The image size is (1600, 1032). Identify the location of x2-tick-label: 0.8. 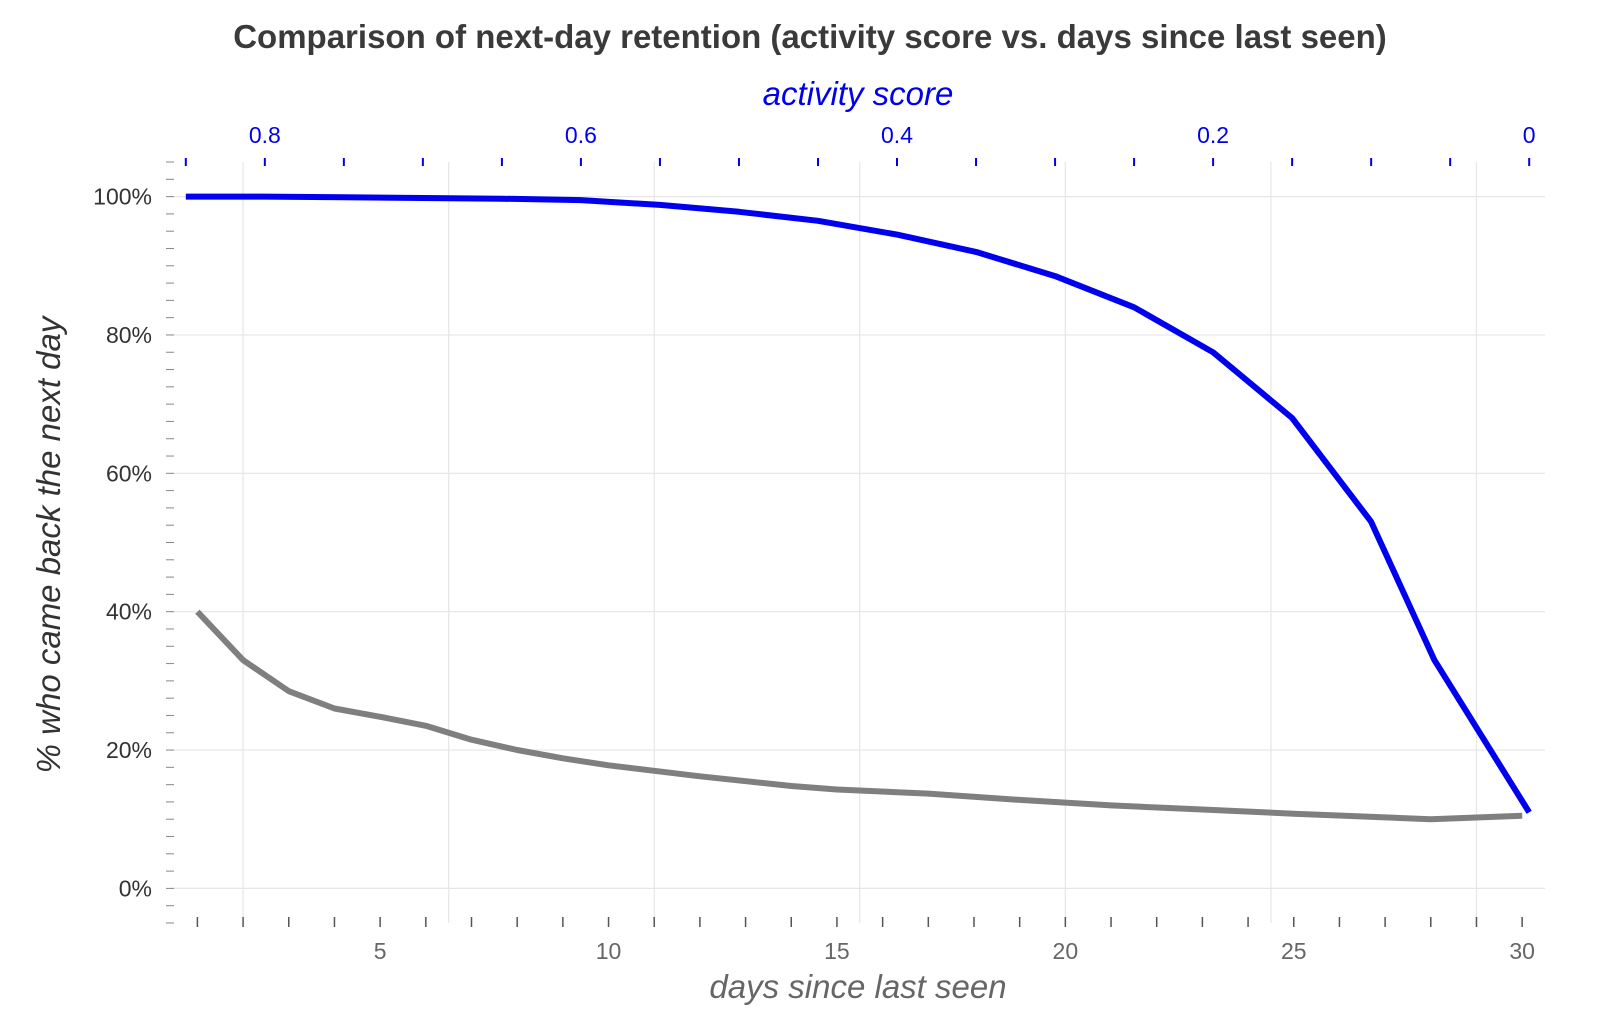
(265, 135).